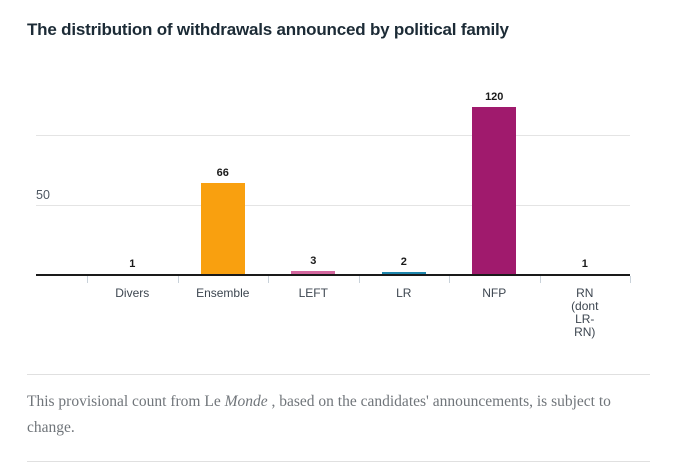  I want to click on x-axis-category-label: Ensemble, so click(222, 293).